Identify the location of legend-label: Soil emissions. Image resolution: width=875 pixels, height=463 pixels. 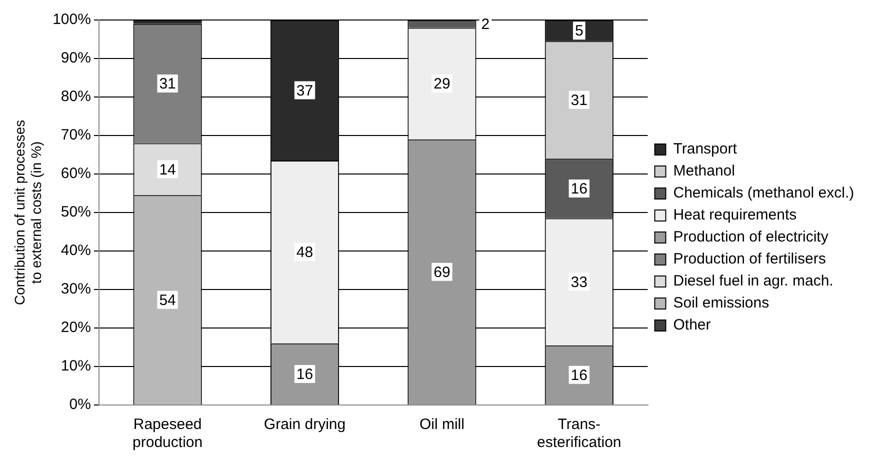
(721, 303).